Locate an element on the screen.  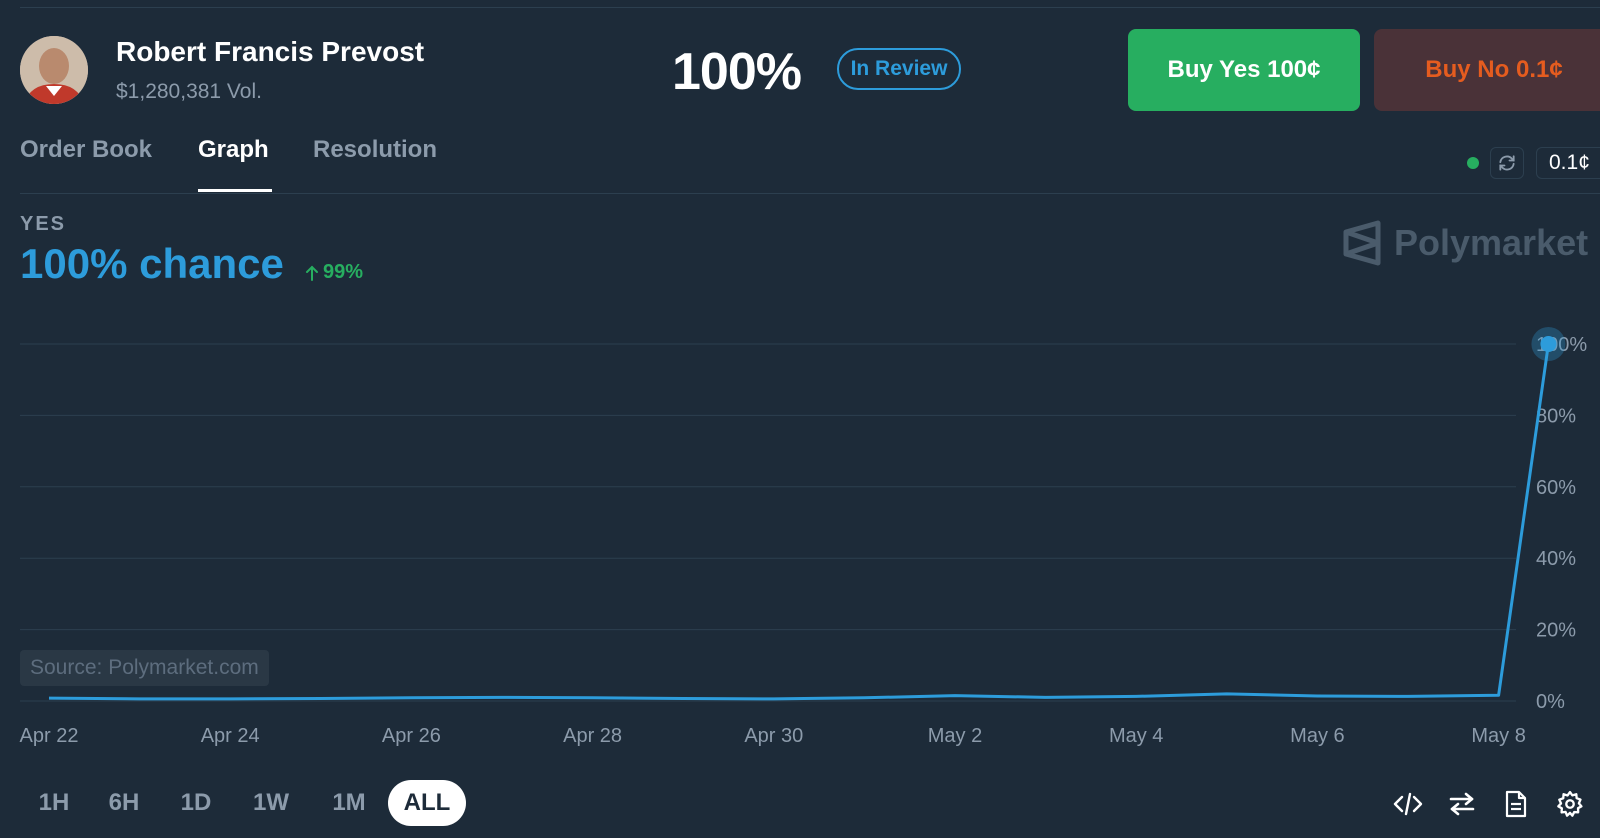
active-tab-indicator is located at coordinates (235, 190).